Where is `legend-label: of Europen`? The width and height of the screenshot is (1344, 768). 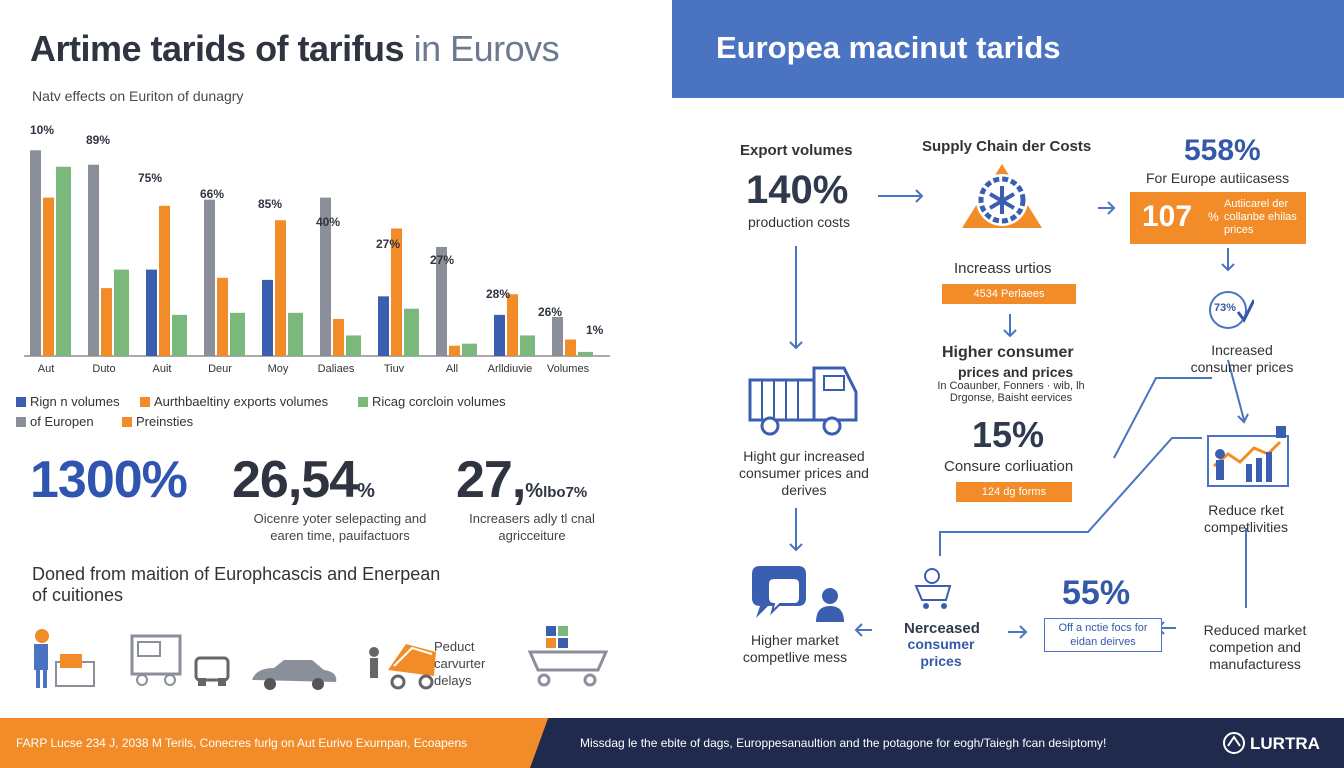 legend-label: of Europen is located at coordinates (62, 421).